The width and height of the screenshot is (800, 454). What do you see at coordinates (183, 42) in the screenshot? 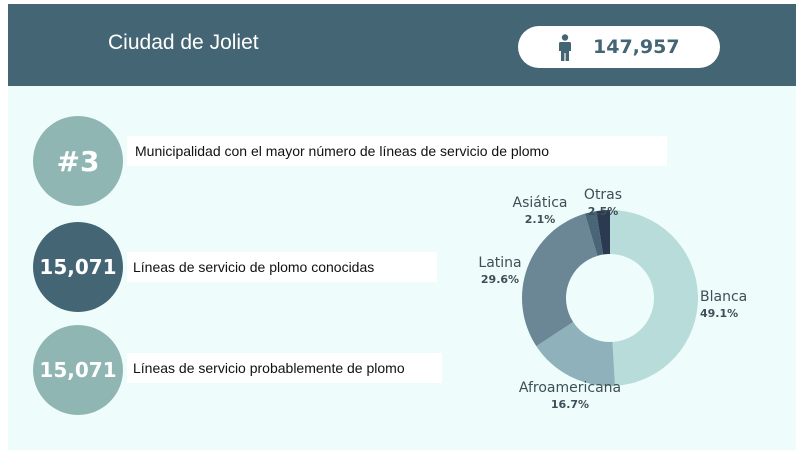
I see `city-title: Ciudad de Joliet` at bounding box center [183, 42].